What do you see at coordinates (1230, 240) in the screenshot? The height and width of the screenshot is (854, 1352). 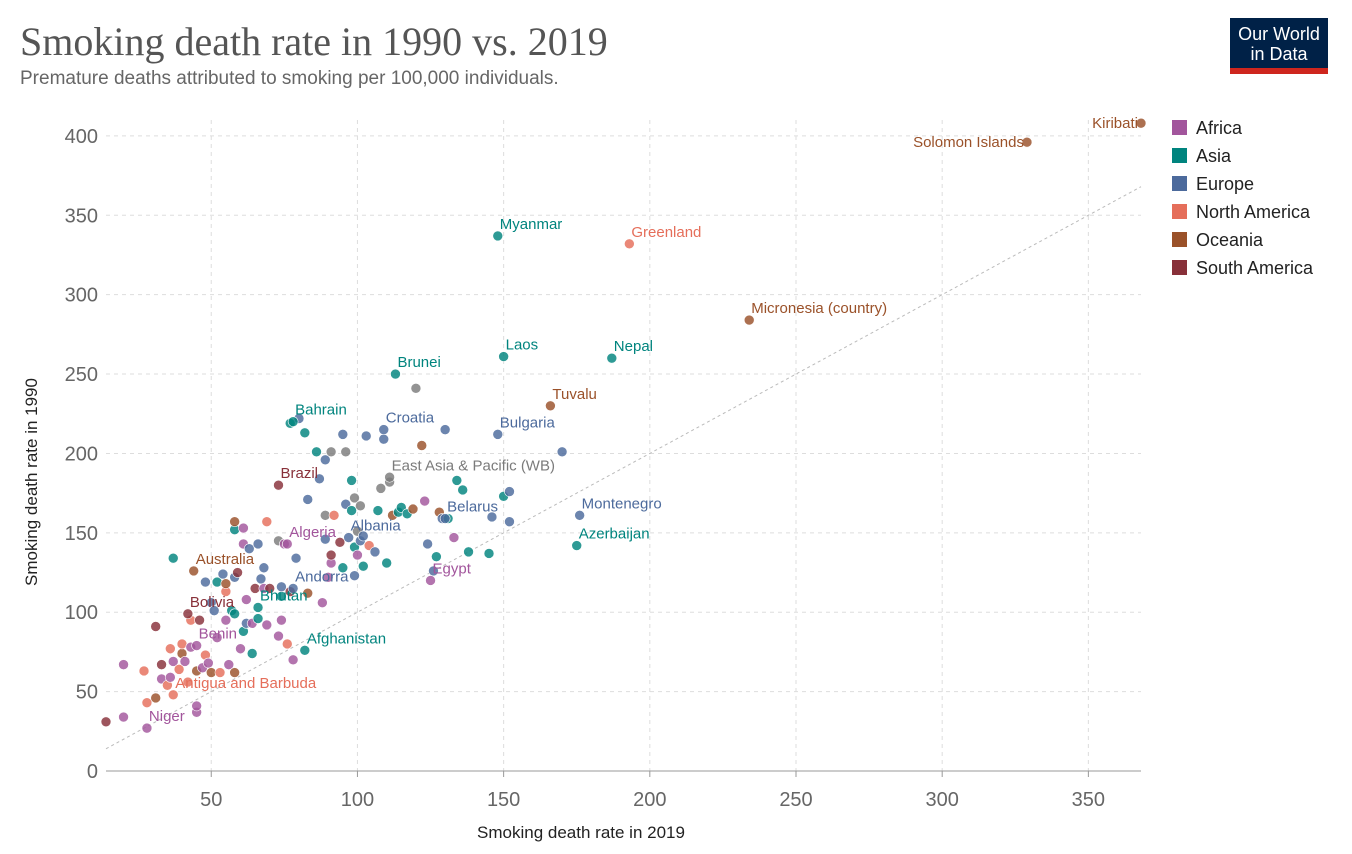 I see `legend-item: Oceania` at bounding box center [1230, 240].